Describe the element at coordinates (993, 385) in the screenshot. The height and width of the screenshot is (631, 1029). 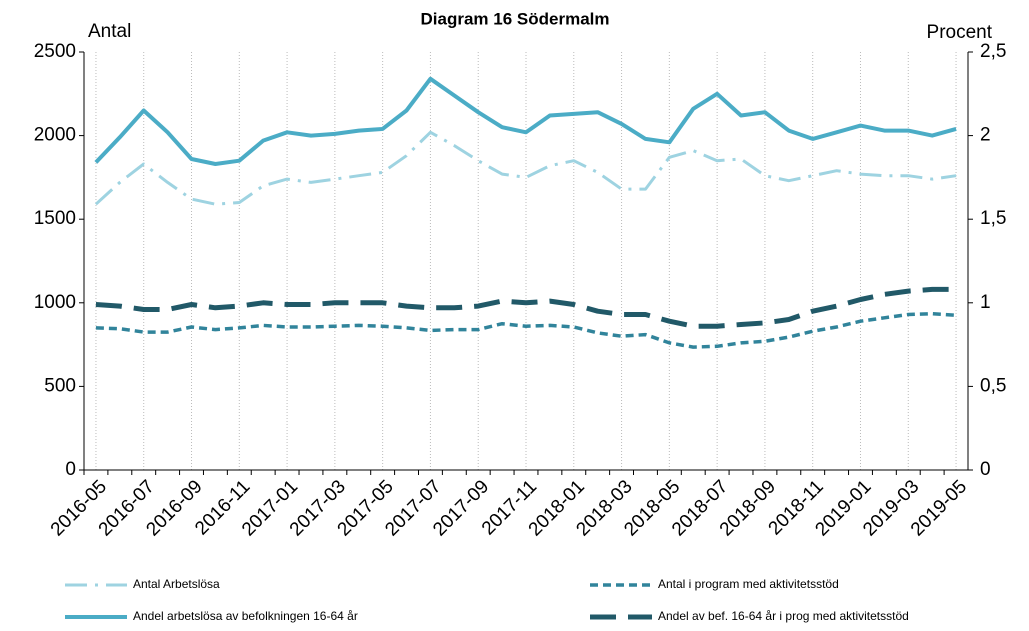
I see `y2-tick-label: 0,5` at that location.